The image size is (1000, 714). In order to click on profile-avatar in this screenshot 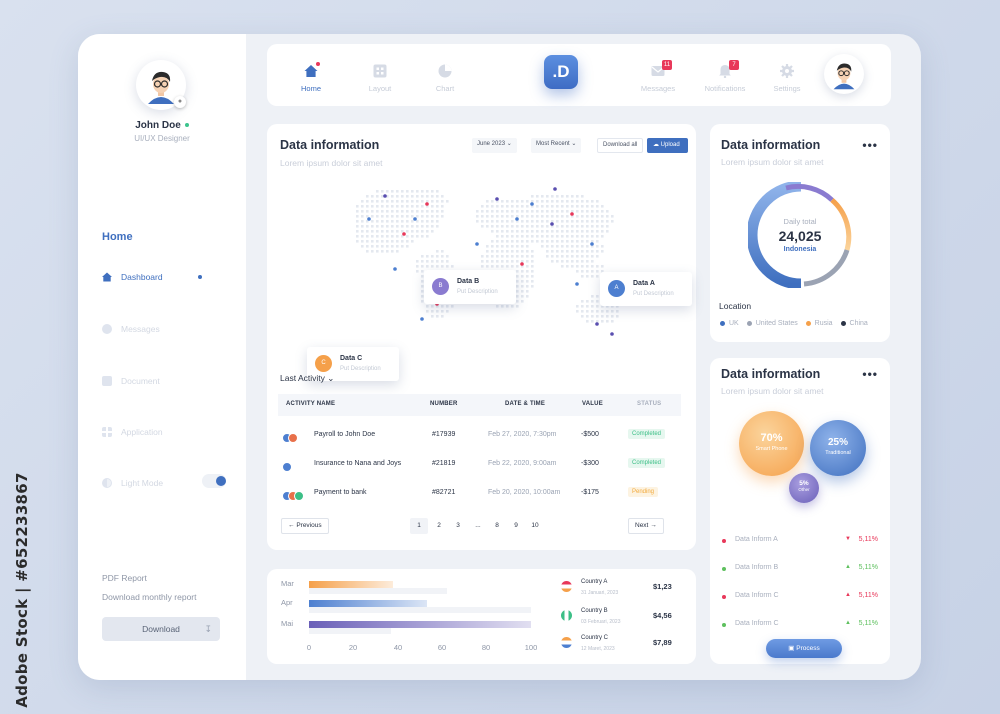, I will do `click(844, 74)`.